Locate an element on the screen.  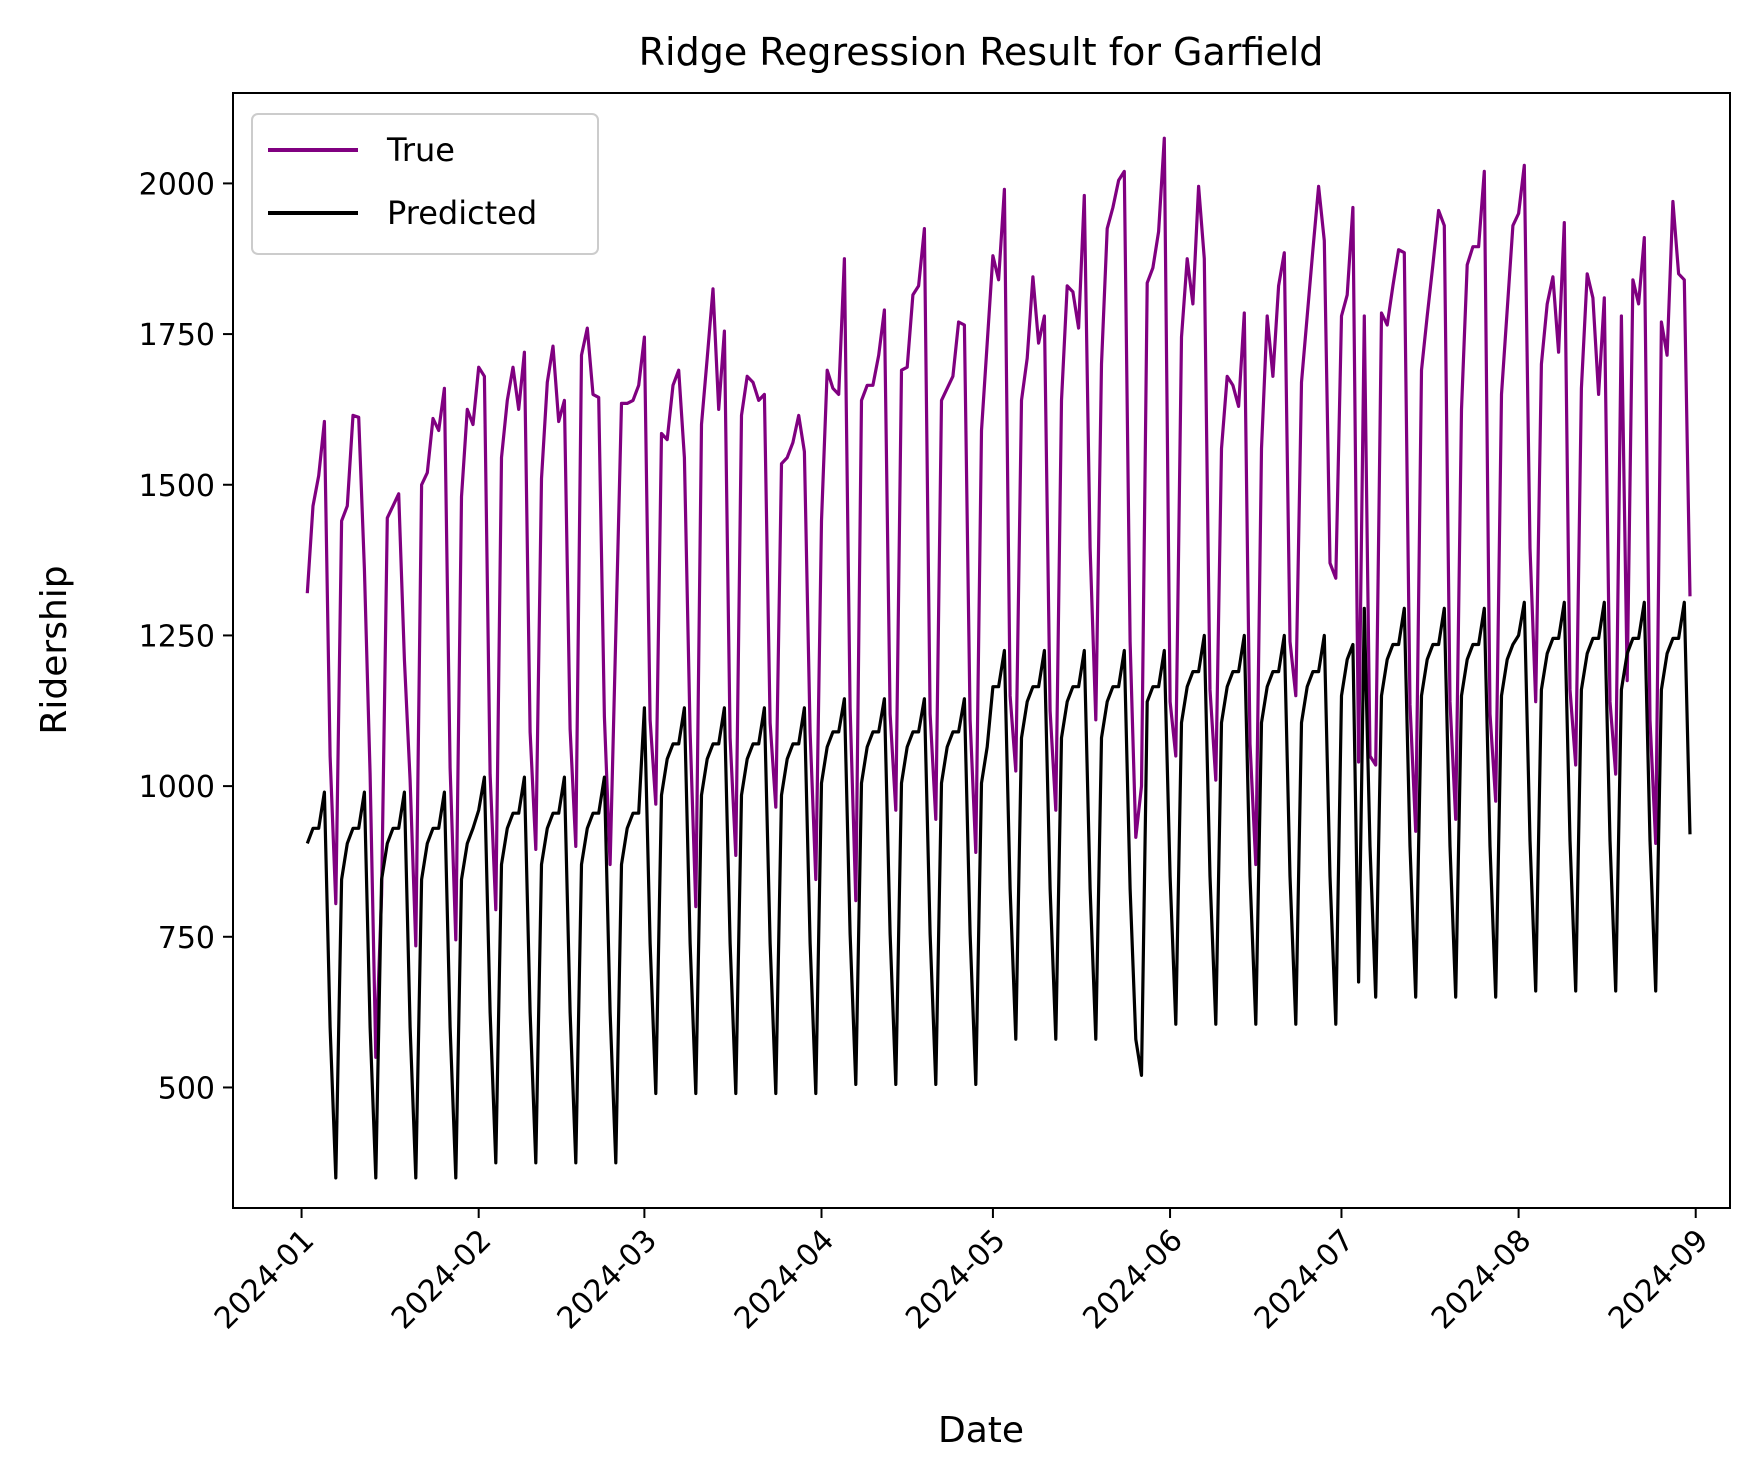
y-tick-label: 750 is located at coordinates (186, 938).